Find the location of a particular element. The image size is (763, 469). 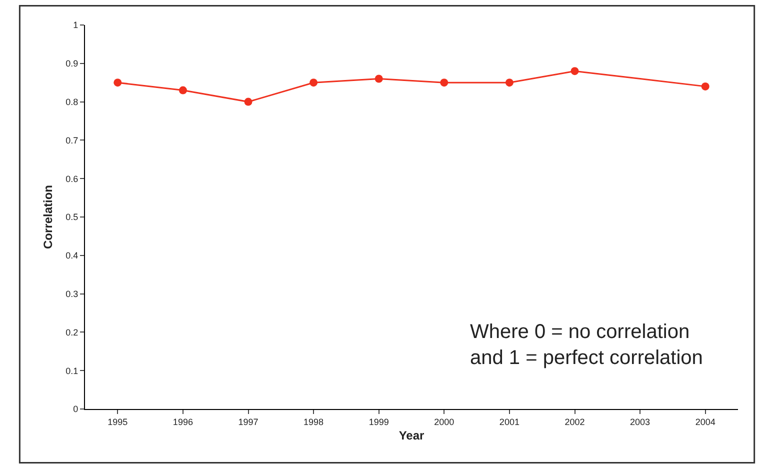

y-tick-label: 0 is located at coordinates (75, 409).